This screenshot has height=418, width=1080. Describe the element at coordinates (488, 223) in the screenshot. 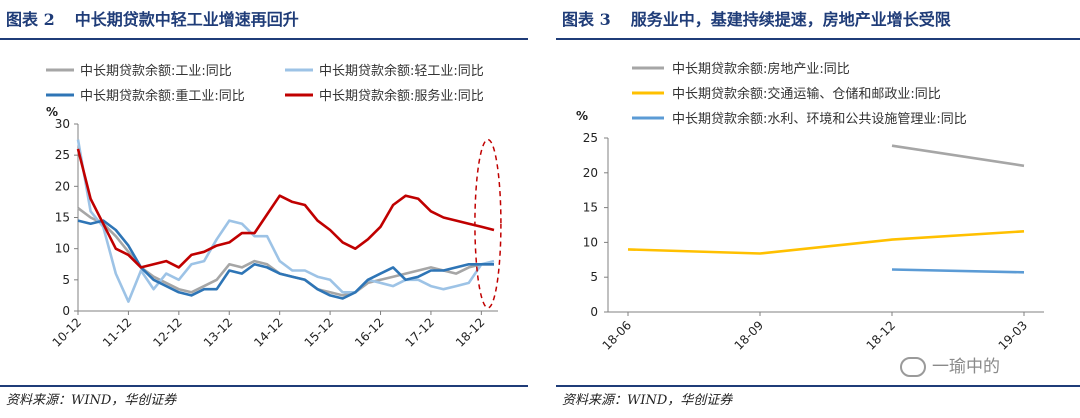

I see `highlight-ellipse` at that location.